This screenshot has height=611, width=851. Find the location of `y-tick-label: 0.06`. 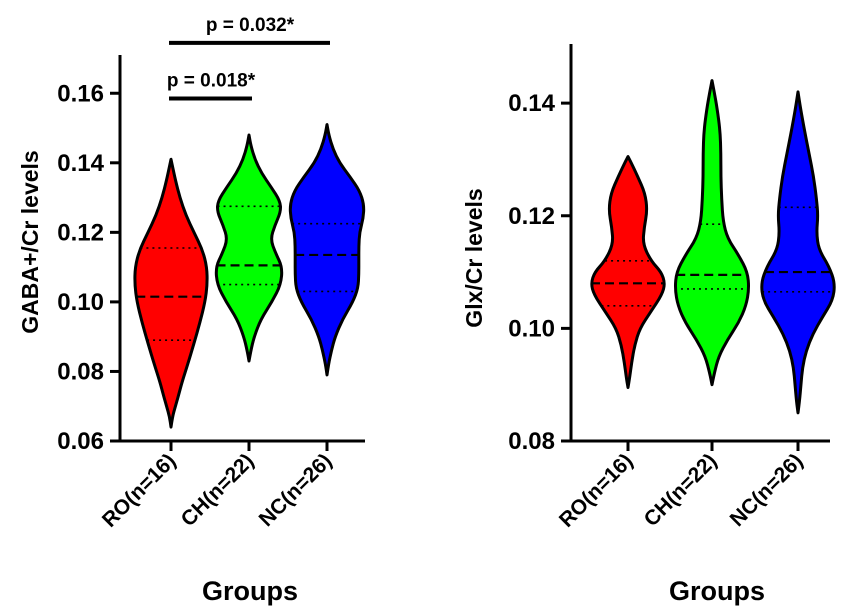

y-tick-label: 0.06 is located at coordinates (80, 441).